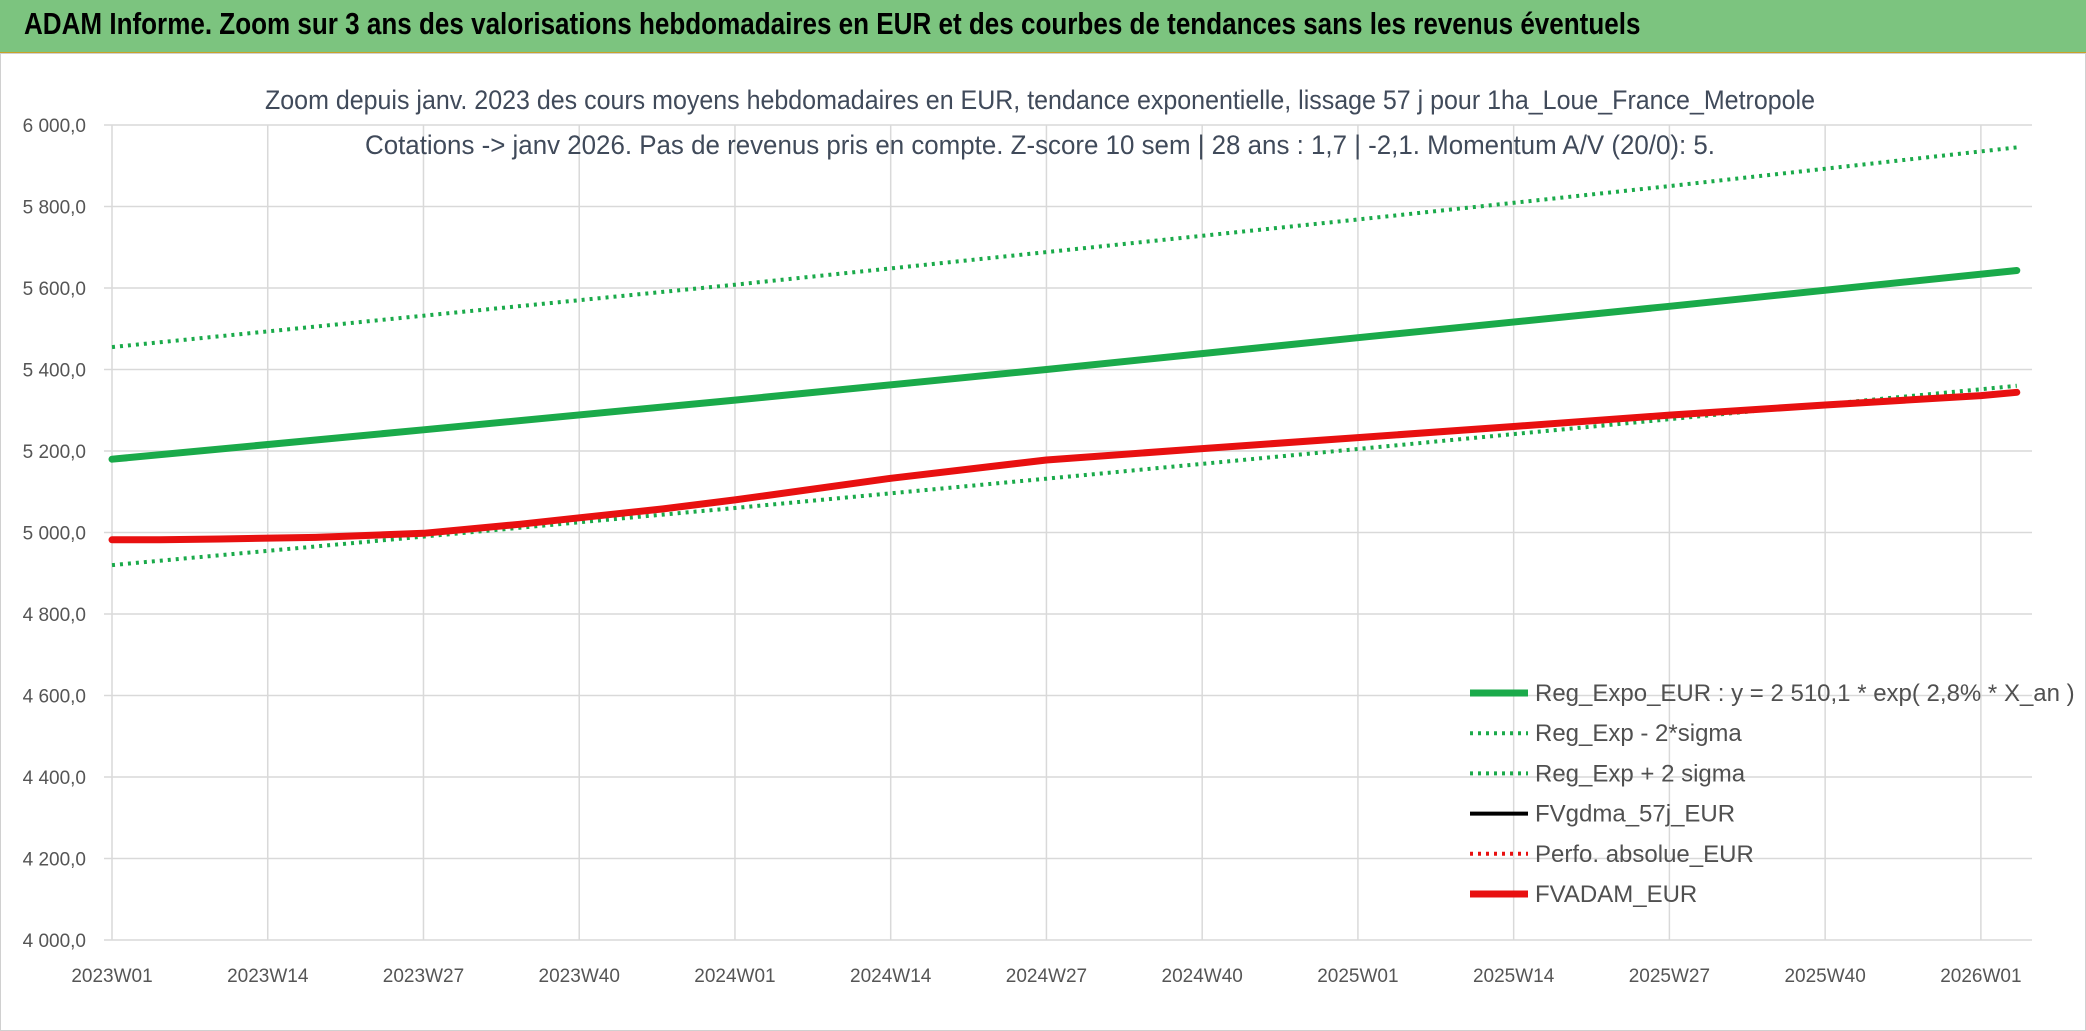 This screenshot has width=2086, height=1031. I want to click on y-tick-label: 5 800,0, so click(54, 208).